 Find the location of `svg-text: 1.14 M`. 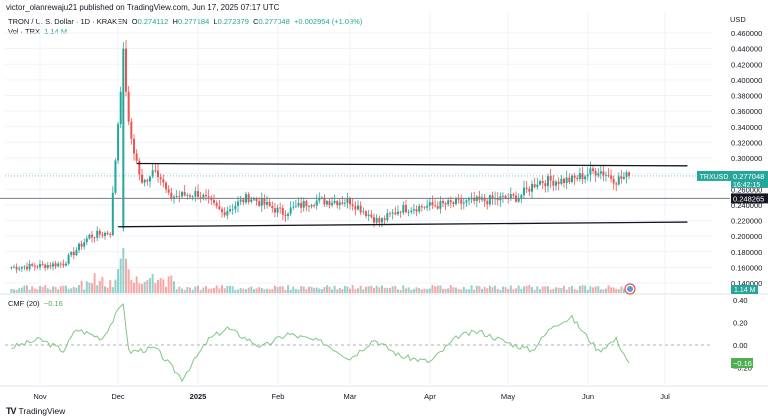

svg-text: 1.14 M is located at coordinates (745, 290).